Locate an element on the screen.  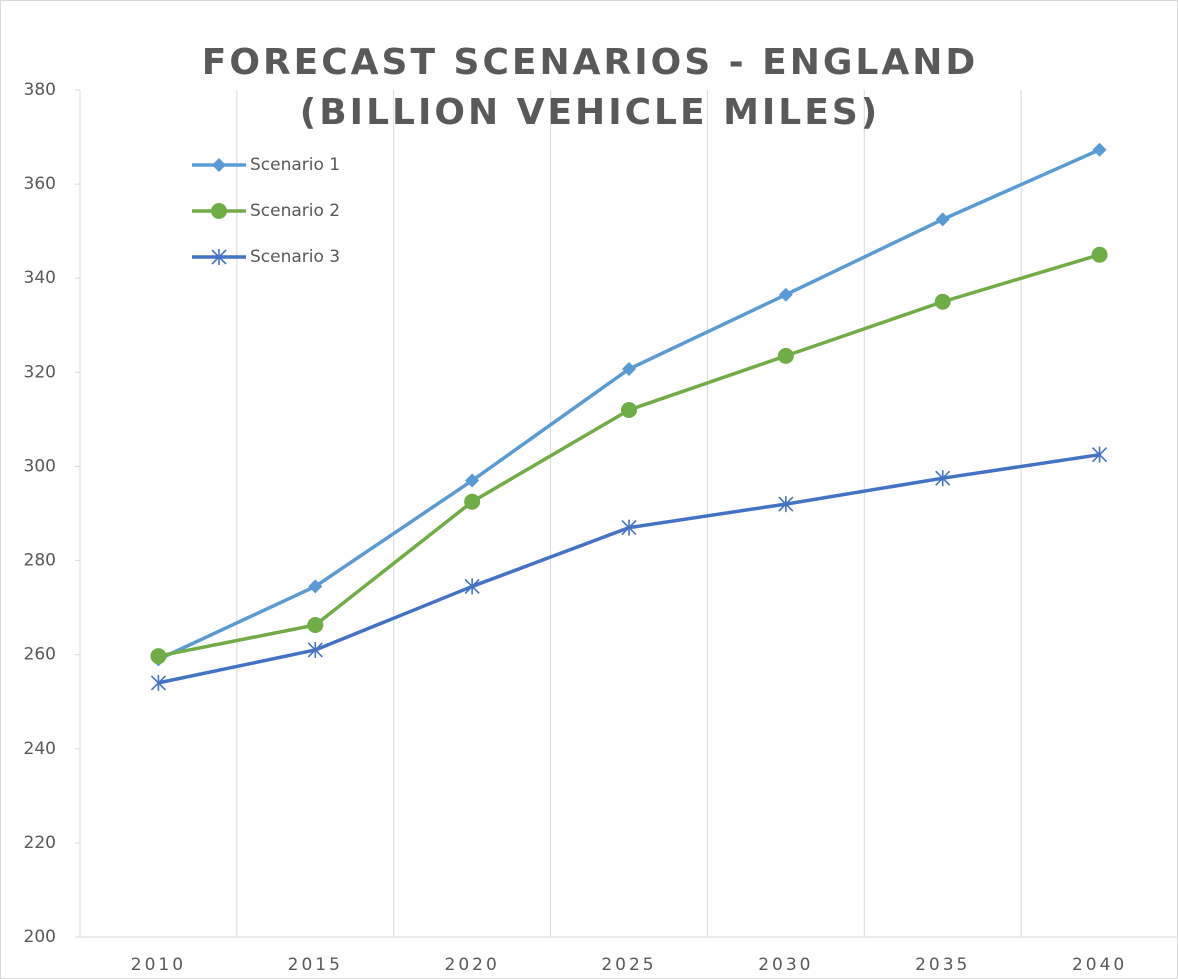
y-tick-label: 280 is located at coordinates (40, 561).